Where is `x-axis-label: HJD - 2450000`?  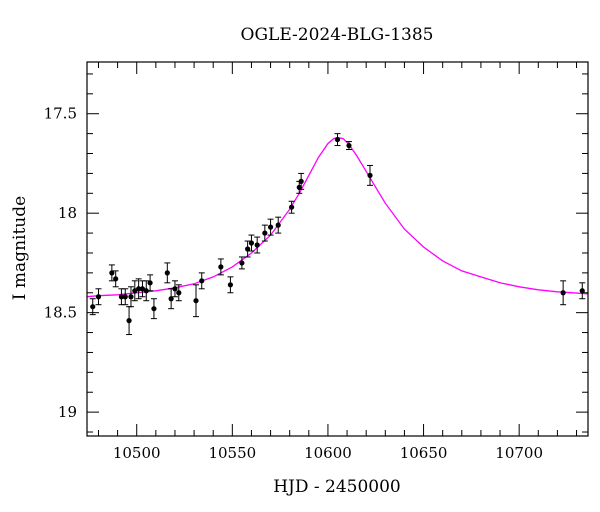
x-axis-label: HJD - 2450000 is located at coordinates (337, 487).